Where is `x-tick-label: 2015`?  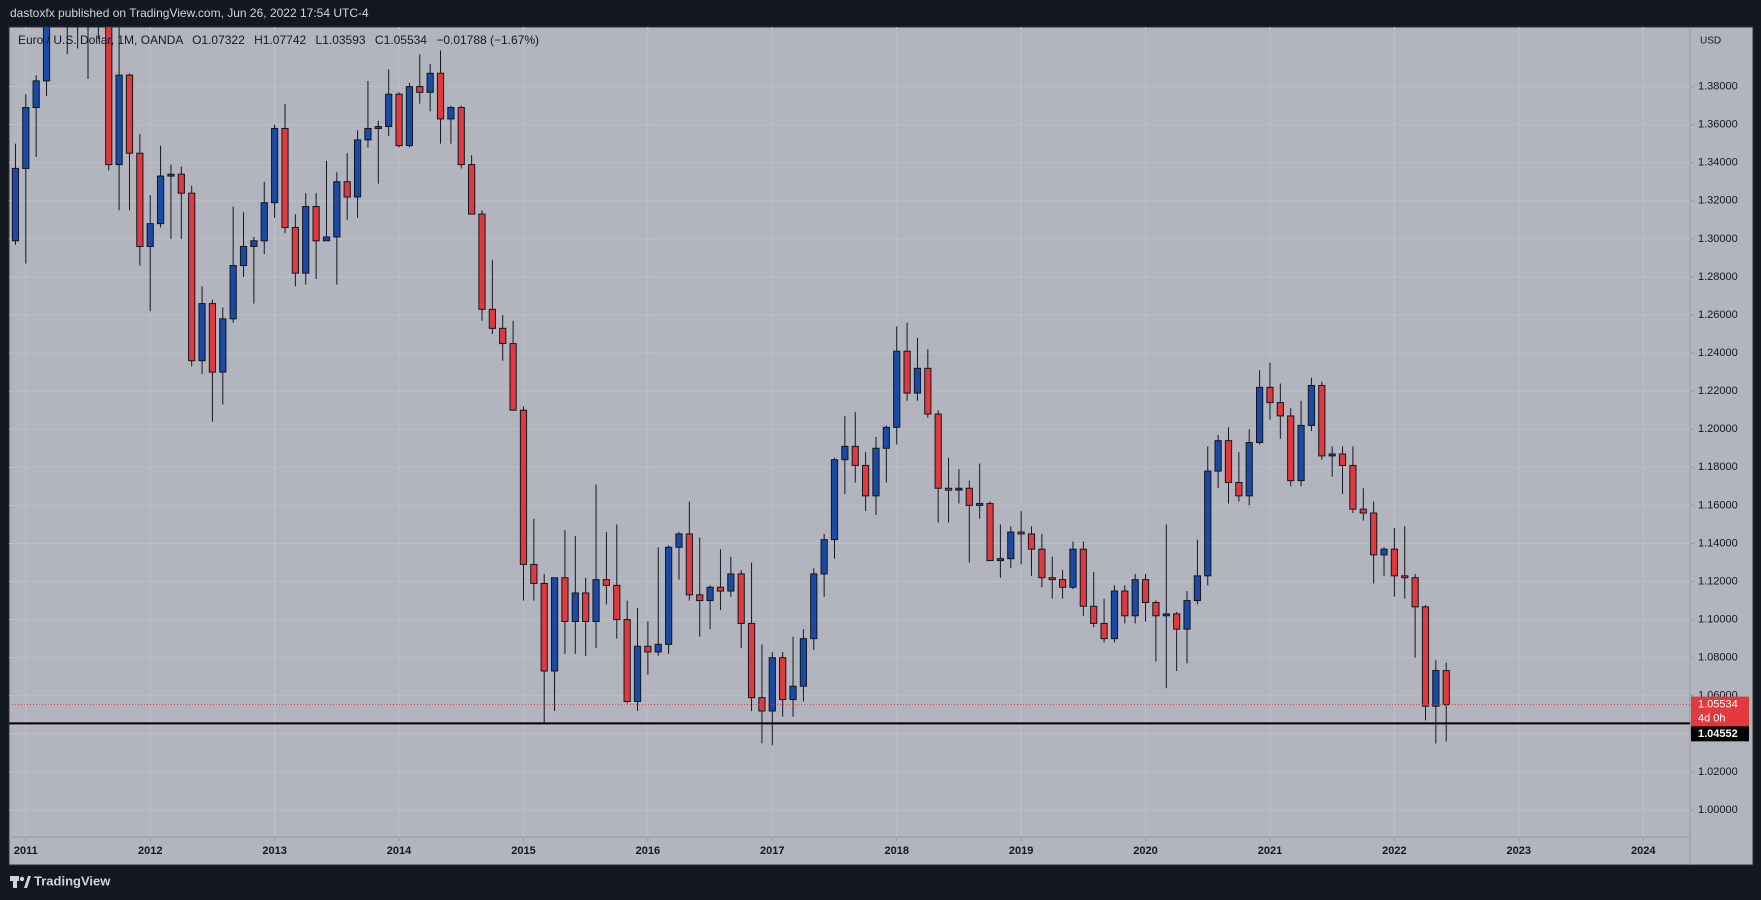 x-tick-label: 2015 is located at coordinates (523, 851).